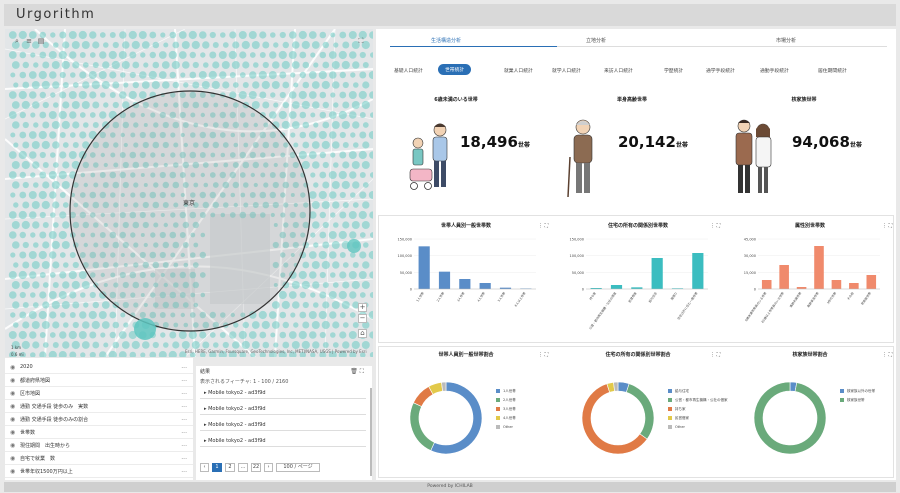 The width and height of the screenshot is (900, 493). I want to click on pager-button: ‹, so click(204, 467).